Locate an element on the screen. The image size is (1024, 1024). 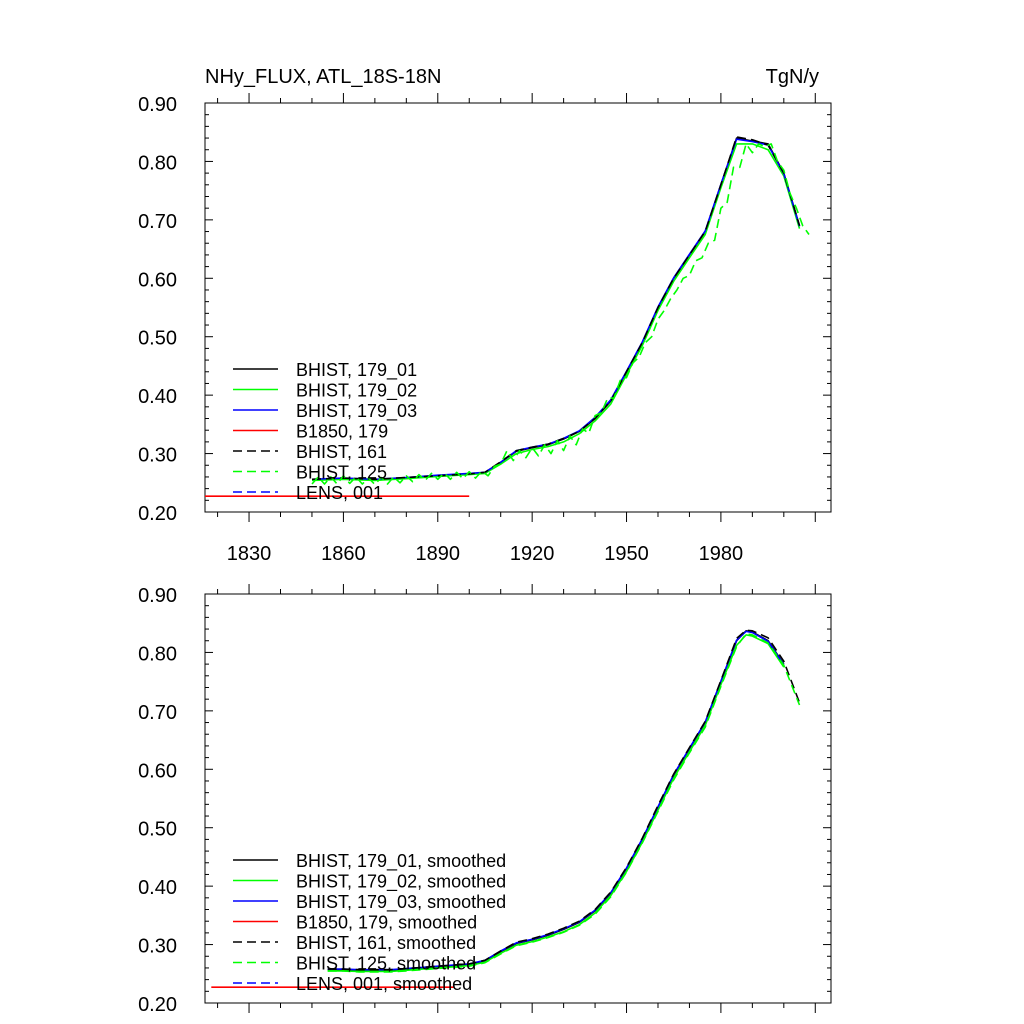
x-tick-label: 1860 is located at coordinates (343, 554).